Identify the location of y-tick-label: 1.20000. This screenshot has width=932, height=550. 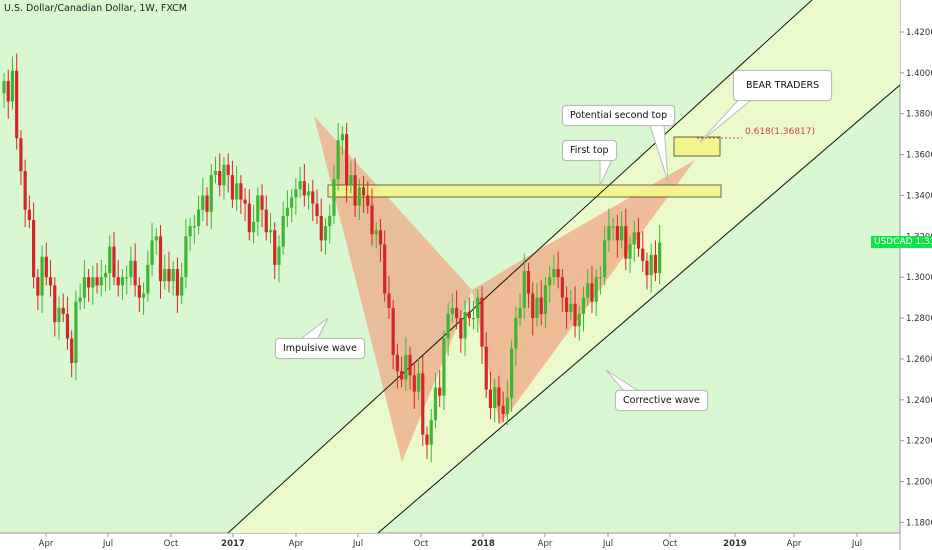
(919, 483).